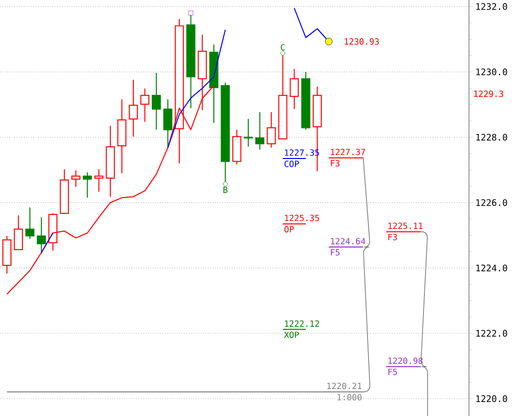 This screenshot has width=512, height=416. I want to click on series-label: XOP, so click(291, 335).